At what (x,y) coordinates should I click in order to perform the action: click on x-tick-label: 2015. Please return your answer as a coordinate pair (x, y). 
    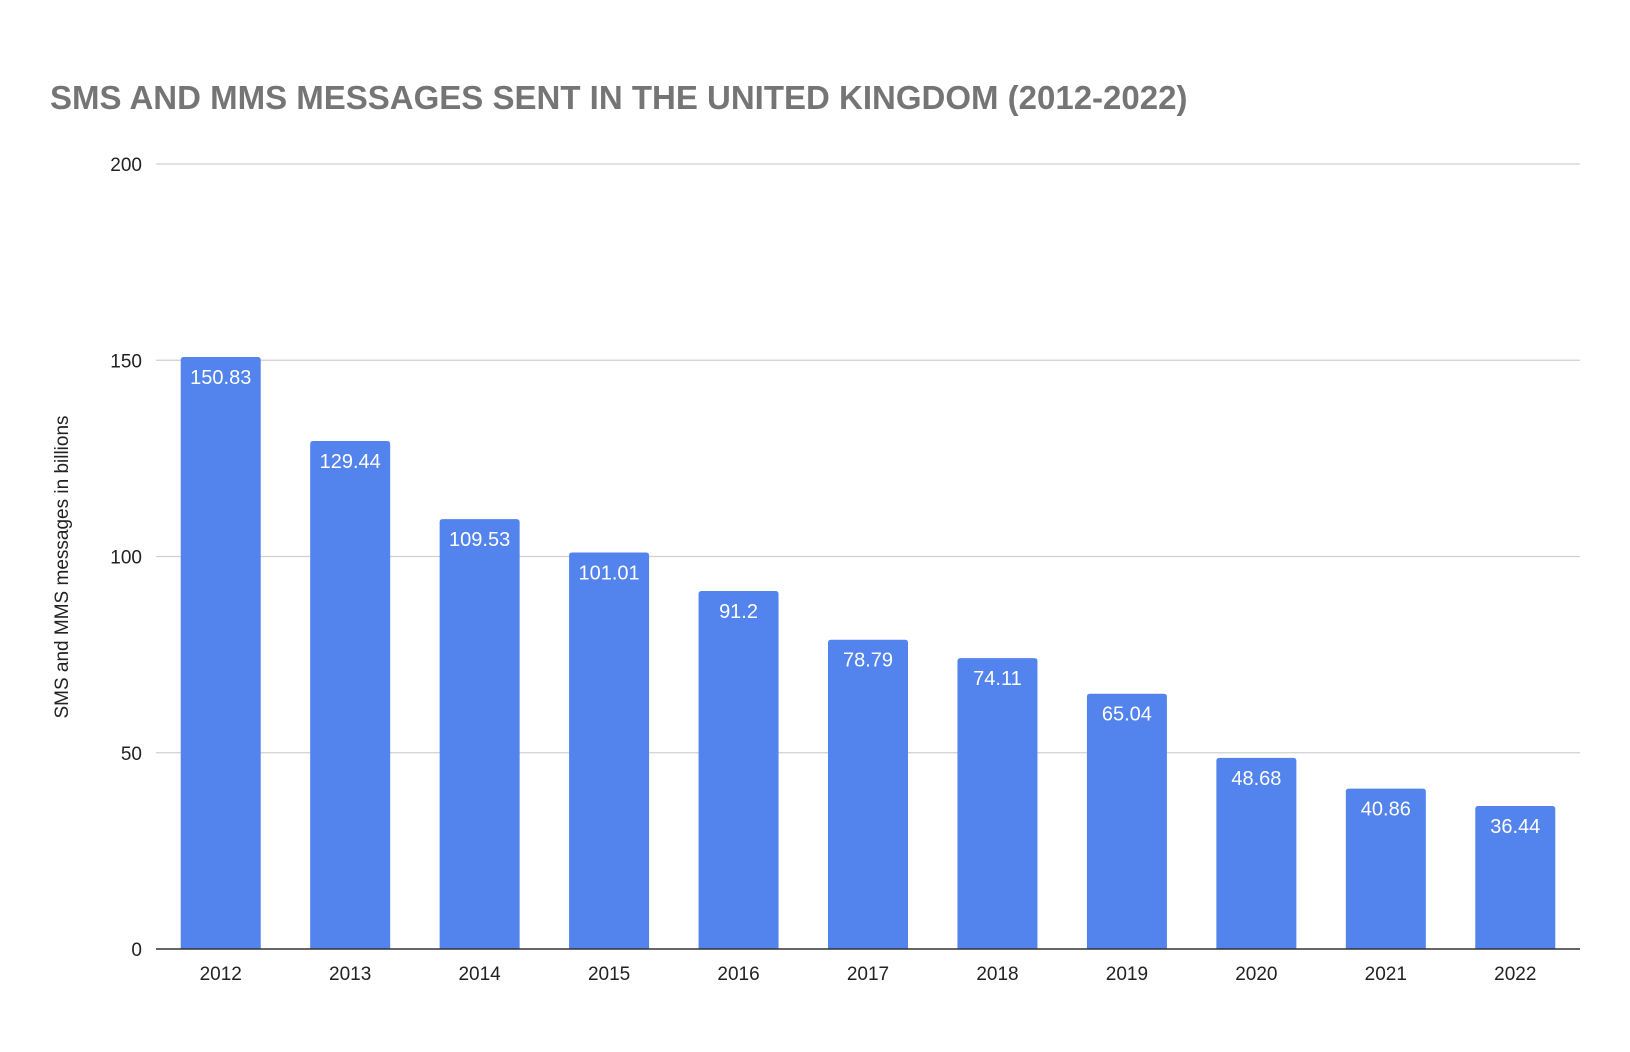
    Looking at the image, I should click on (609, 974).